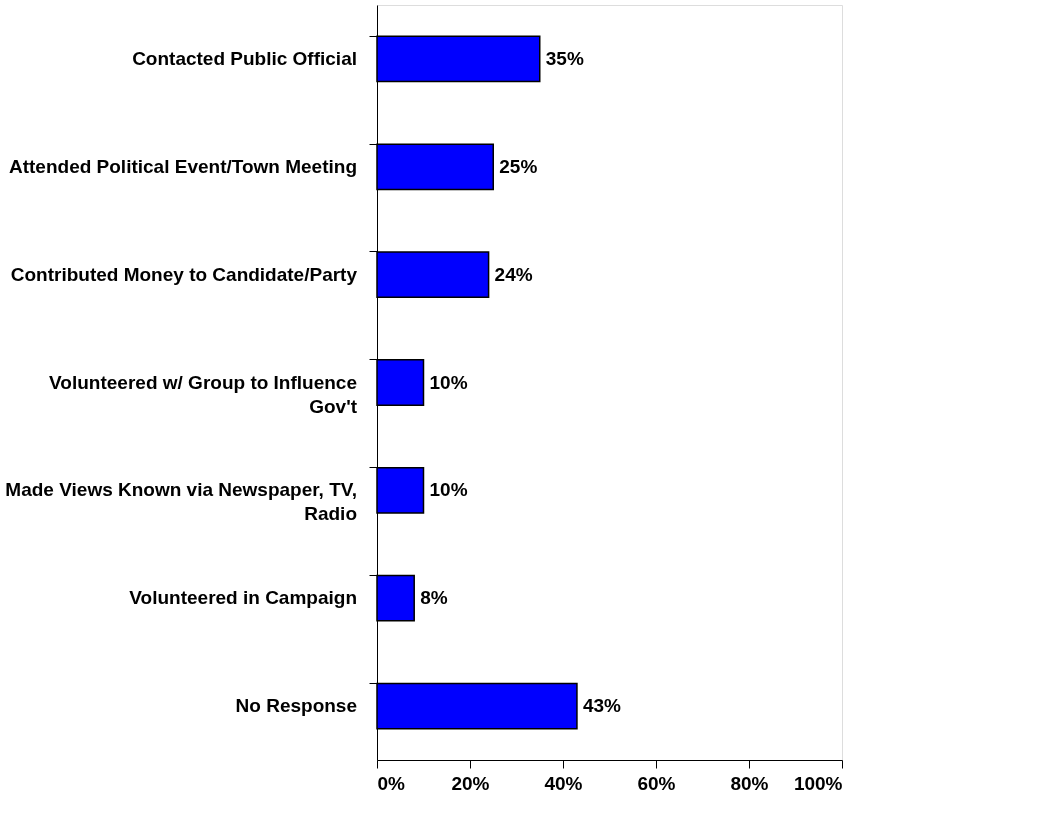 The height and width of the screenshot is (818, 1039). Describe the element at coordinates (391, 783) in the screenshot. I see `x-tick-label: 0%` at that location.